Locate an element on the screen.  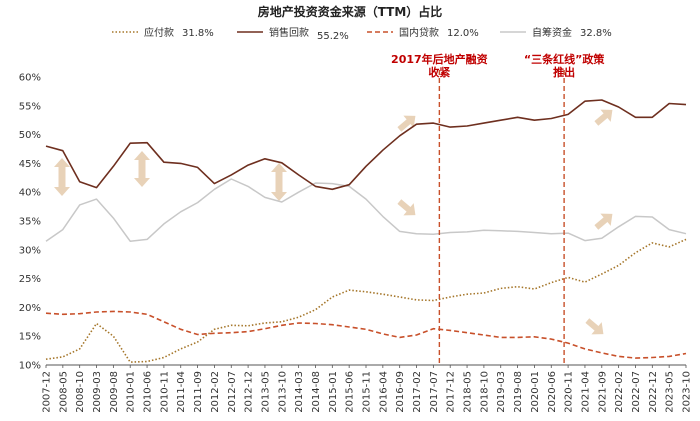
x-tick-label: 2019-03 is located at coordinates (501, 392).